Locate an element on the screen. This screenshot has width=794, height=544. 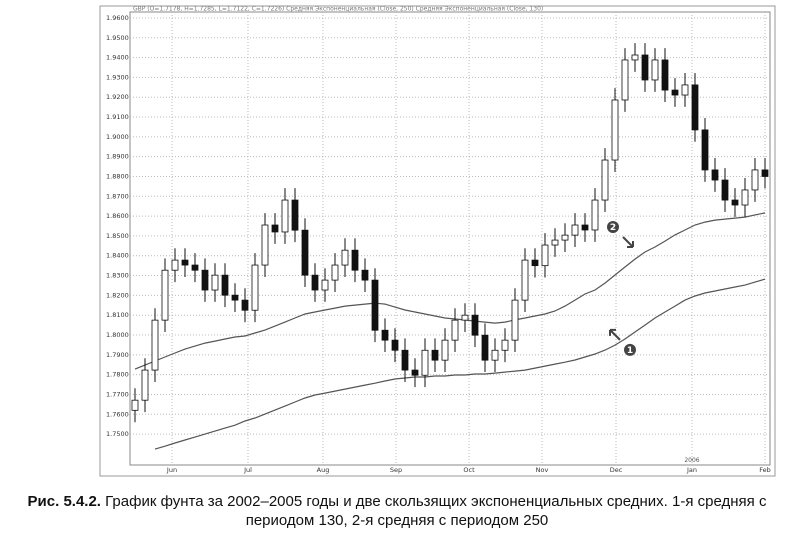
annotation-label: 2 is located at coordinates (613, 228).